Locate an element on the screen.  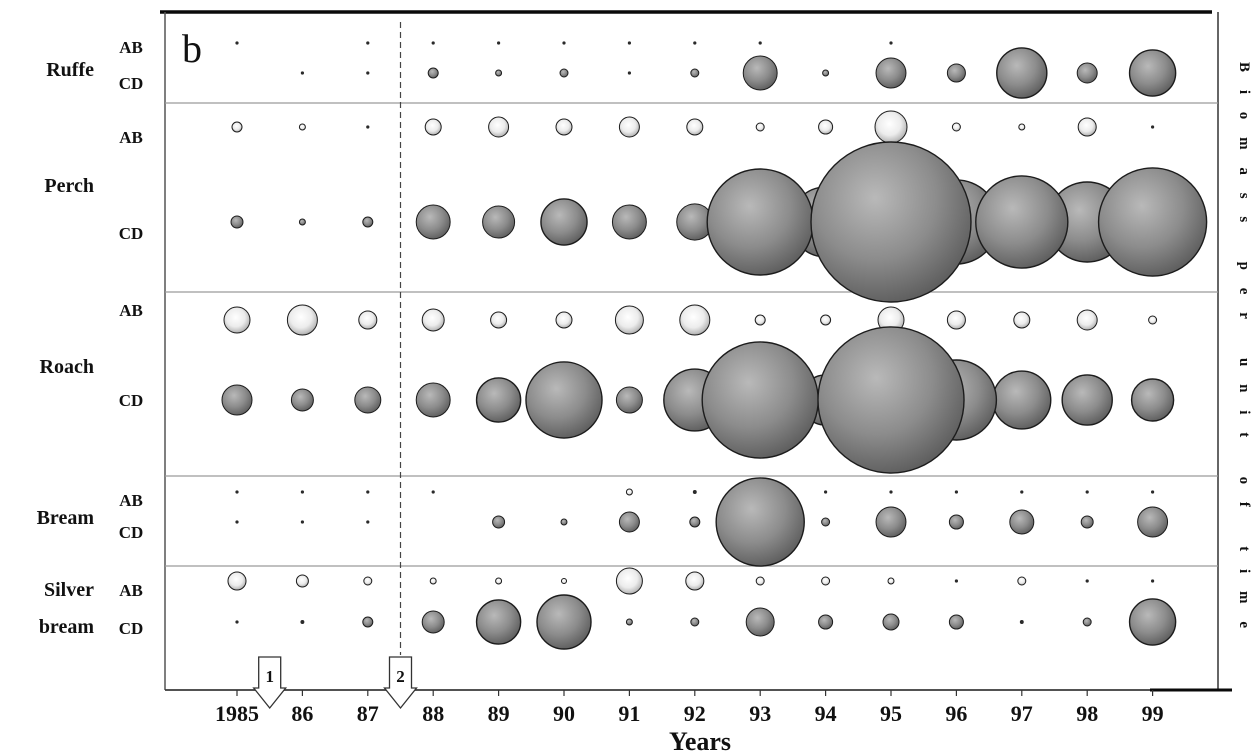
bubble-silver-bream-ab-1996 is located at coordinates (956, 581).